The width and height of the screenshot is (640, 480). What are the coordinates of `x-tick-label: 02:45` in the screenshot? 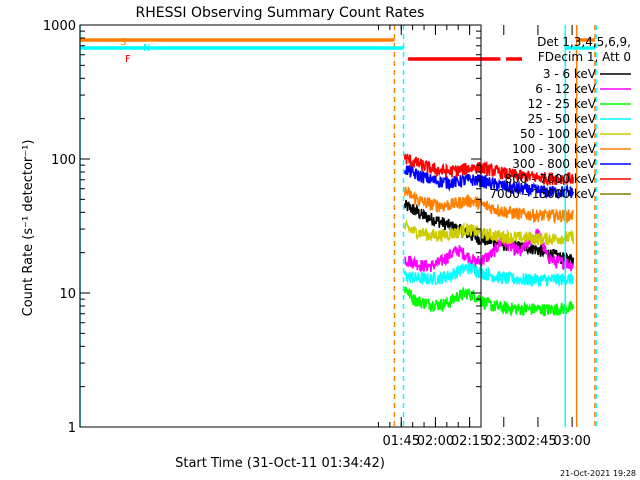 It's located at (537, 441).